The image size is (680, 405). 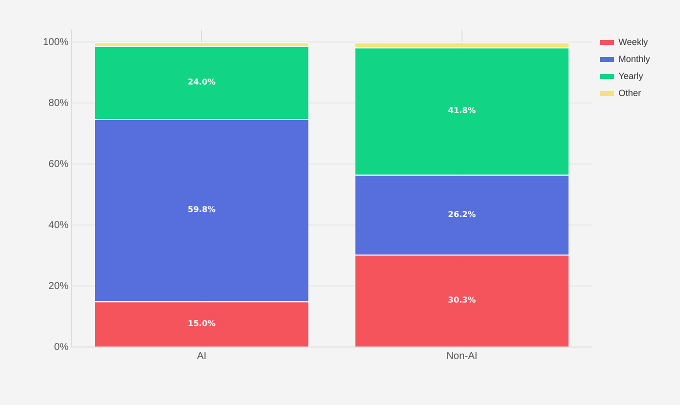 What do you see at coordinates (629, 93) in the screenshot?
I see `legend-label: Other` at bounding box center [629, 93].